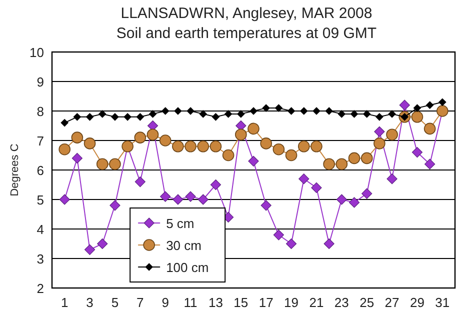 The width and height of the screenshot is (463, 319). What do you see at coordinates (266, 302) in the screenshot?
I see `x-tick-label: 17` at bounding box center [266, 302].